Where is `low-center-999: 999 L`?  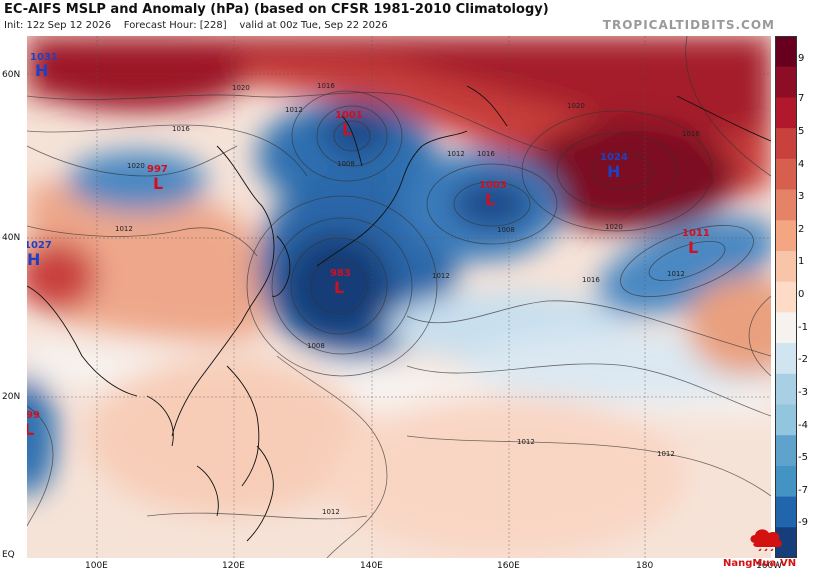
low-center-999: 999 L is located at coordinates (33, 424).